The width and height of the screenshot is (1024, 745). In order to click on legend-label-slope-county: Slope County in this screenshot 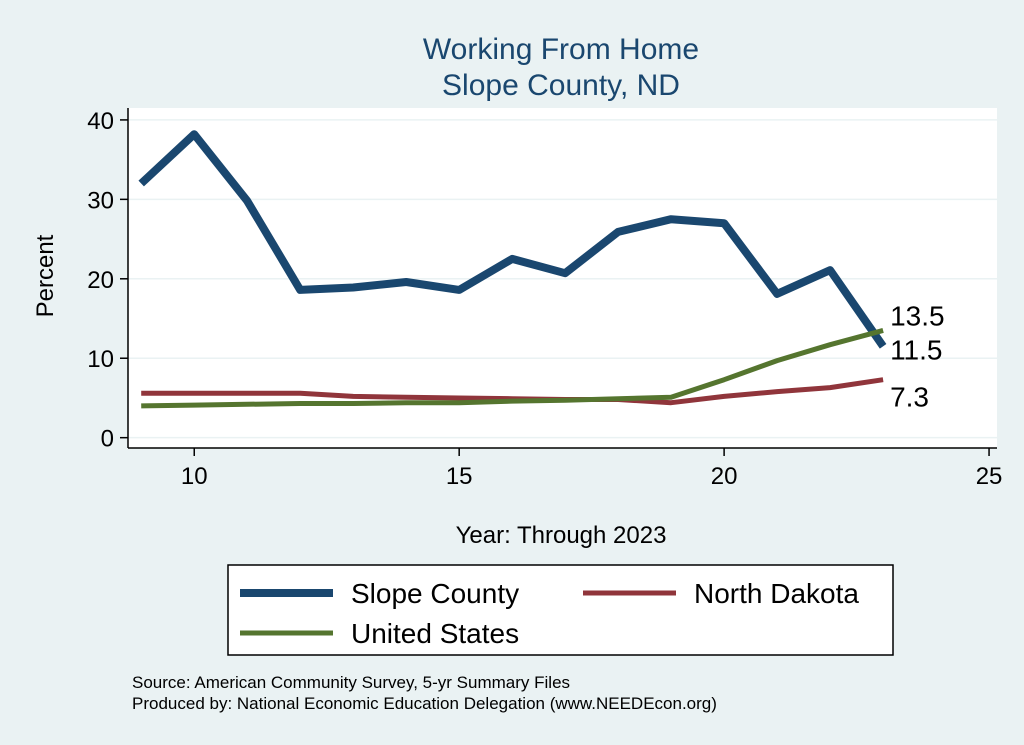, I will do `click(435, 593)`.